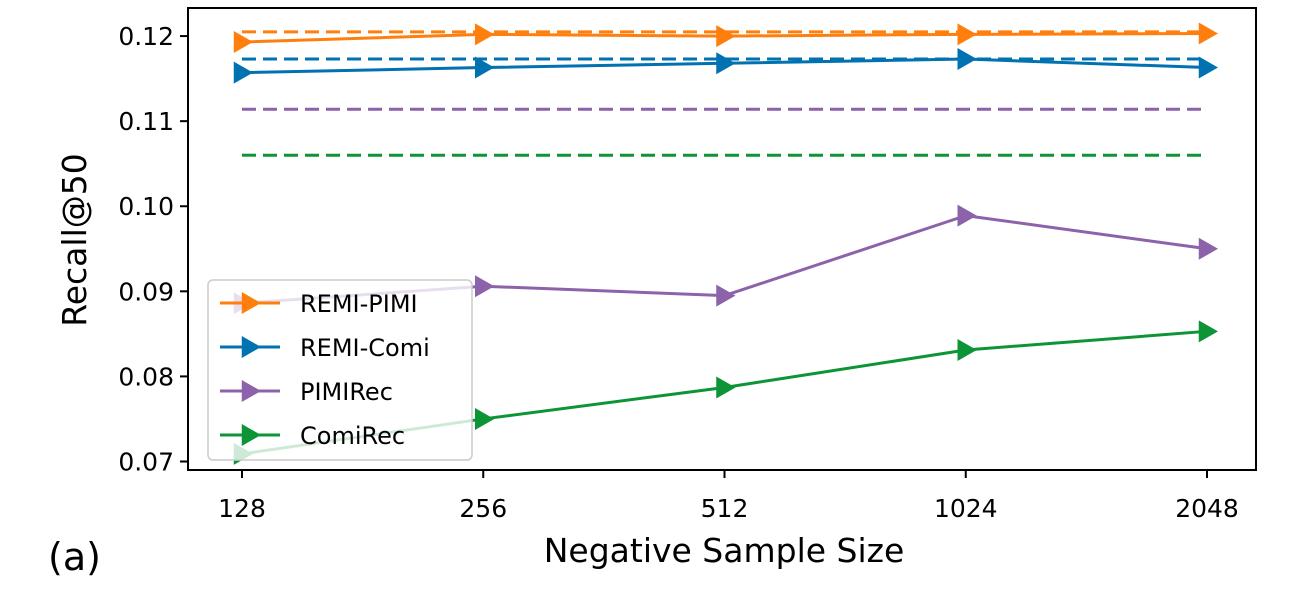 Image resolution: width=1292 pixels, height=608 pixels. What do you see at coordinates (352, 436) in the screenshot?
I see `legend-label: ComiRec` at bounding box center [352, 436].